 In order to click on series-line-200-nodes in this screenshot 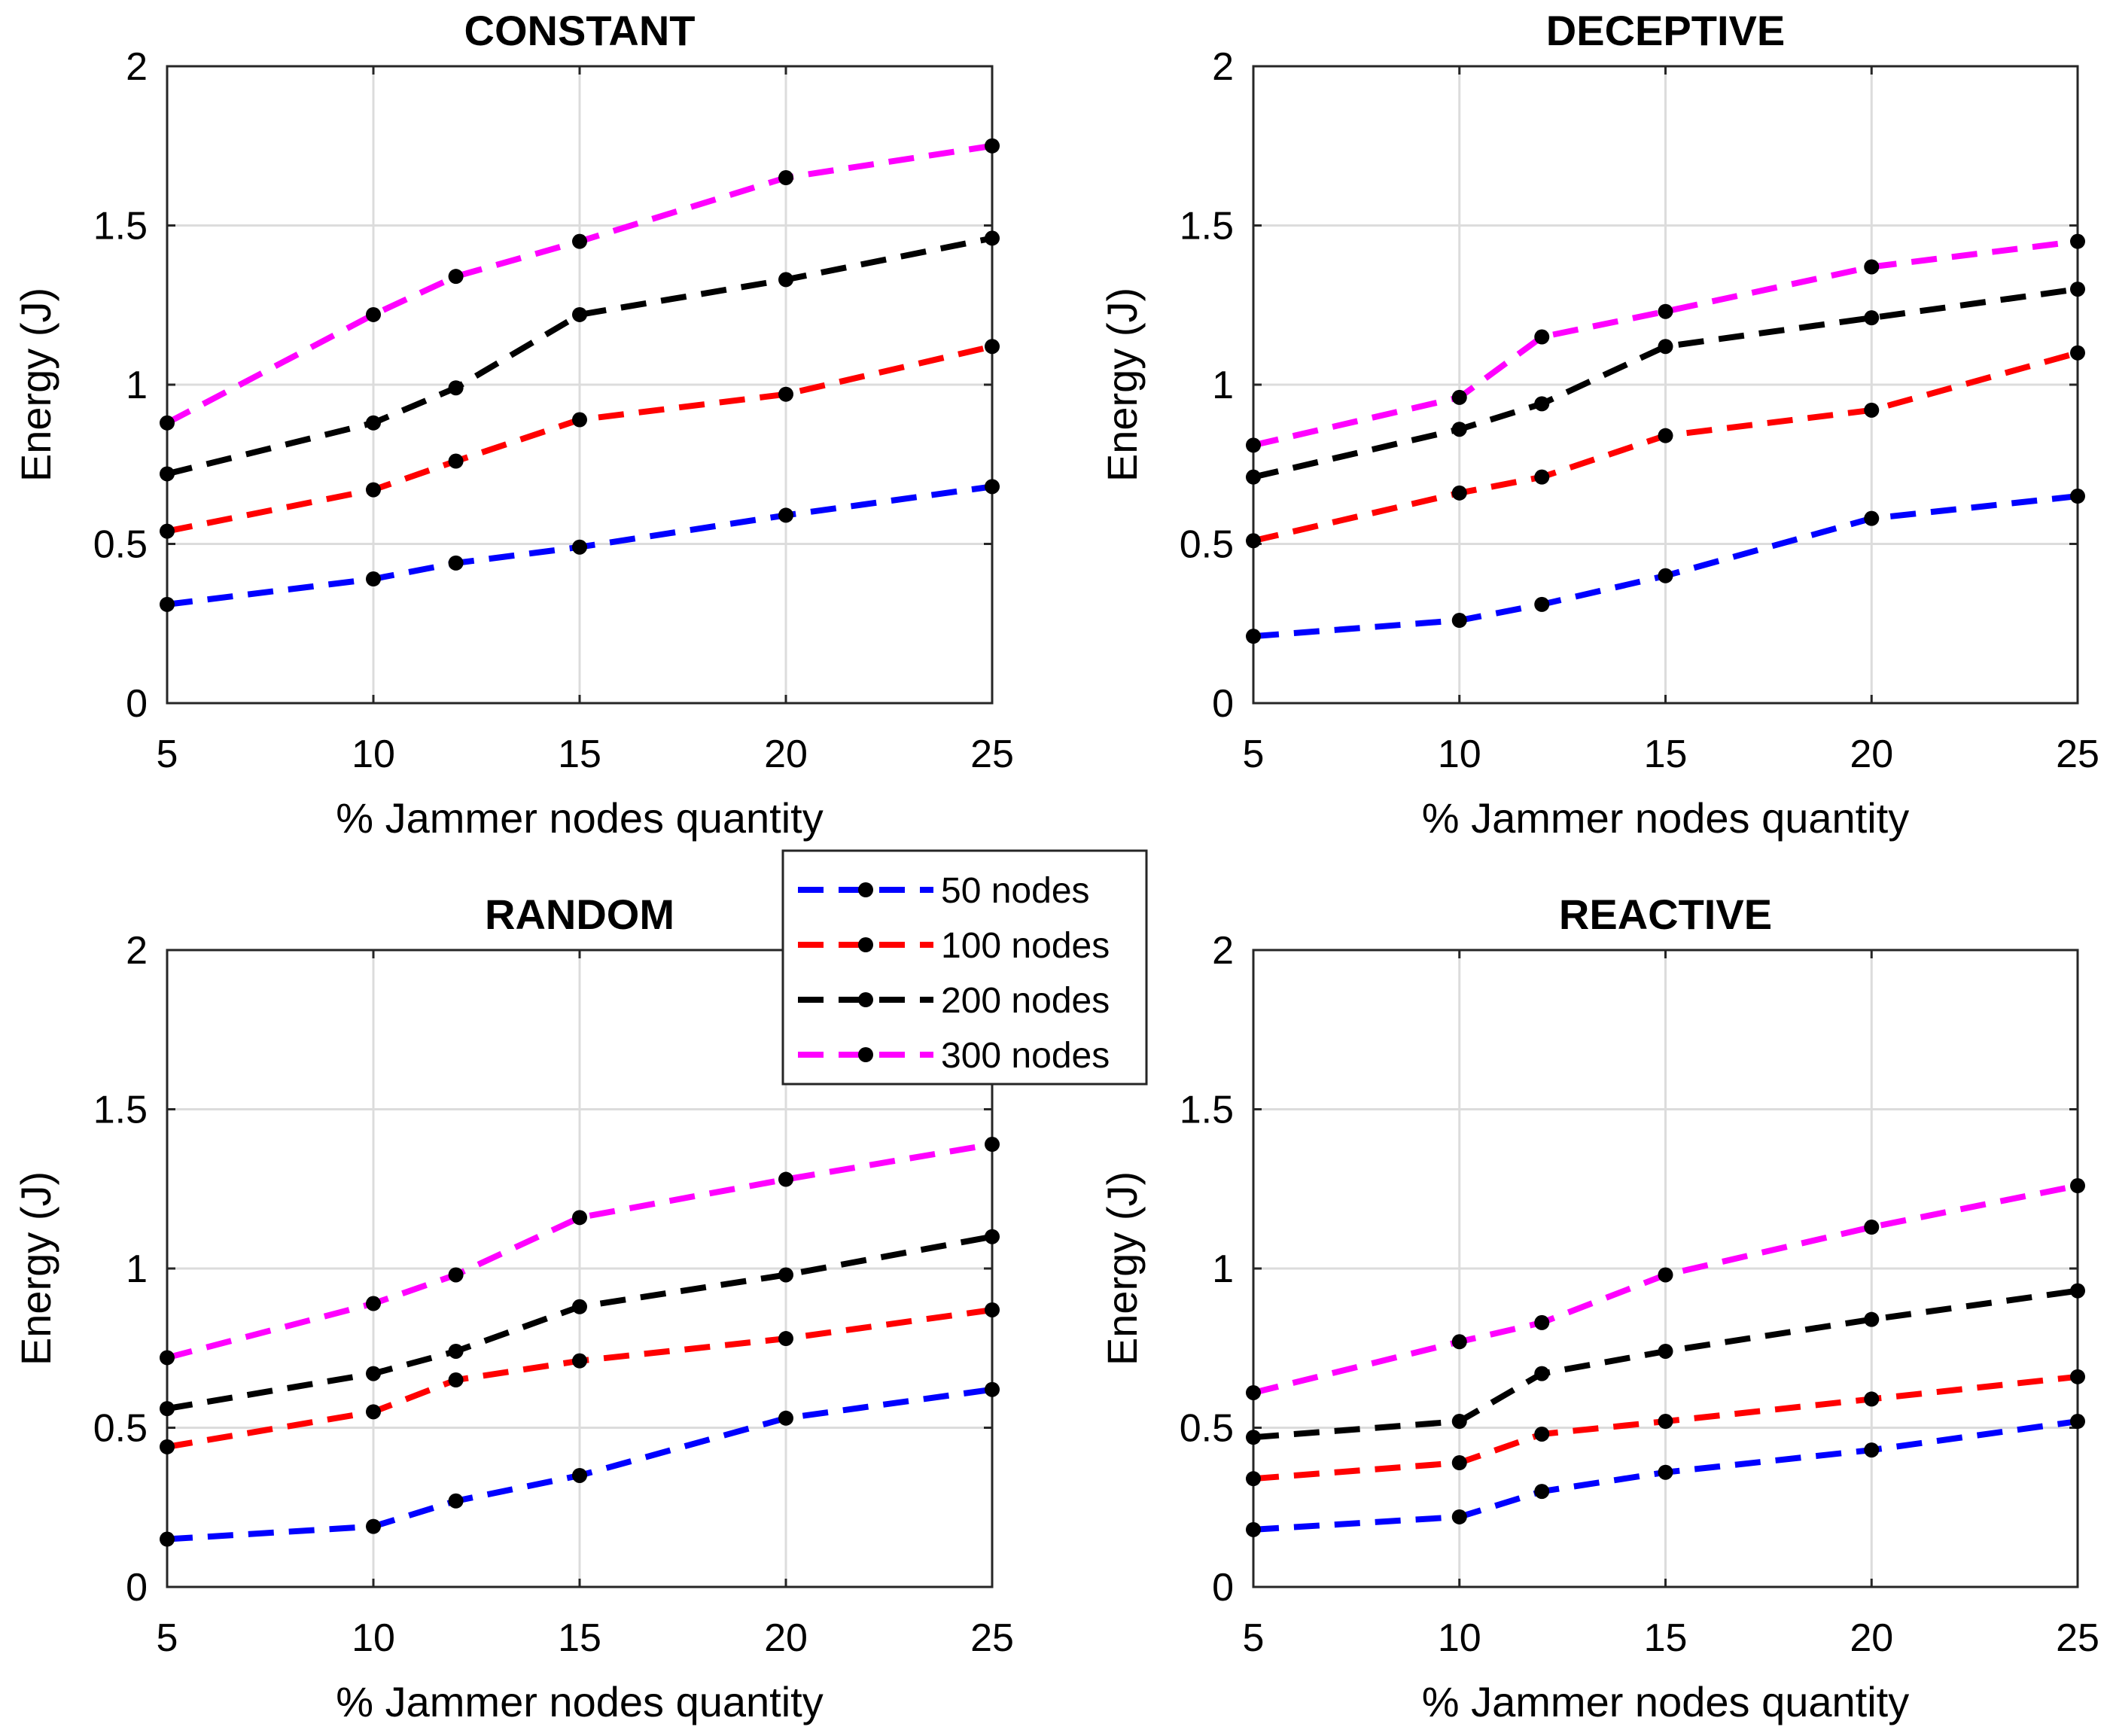, I will do `click(1665, 383)`.